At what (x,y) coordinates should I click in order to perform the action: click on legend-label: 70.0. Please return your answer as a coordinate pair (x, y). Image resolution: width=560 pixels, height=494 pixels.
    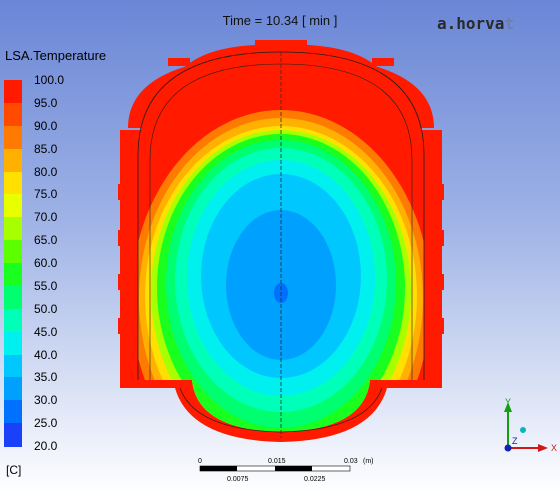
    Looking at the image, I should click on (46, 217).